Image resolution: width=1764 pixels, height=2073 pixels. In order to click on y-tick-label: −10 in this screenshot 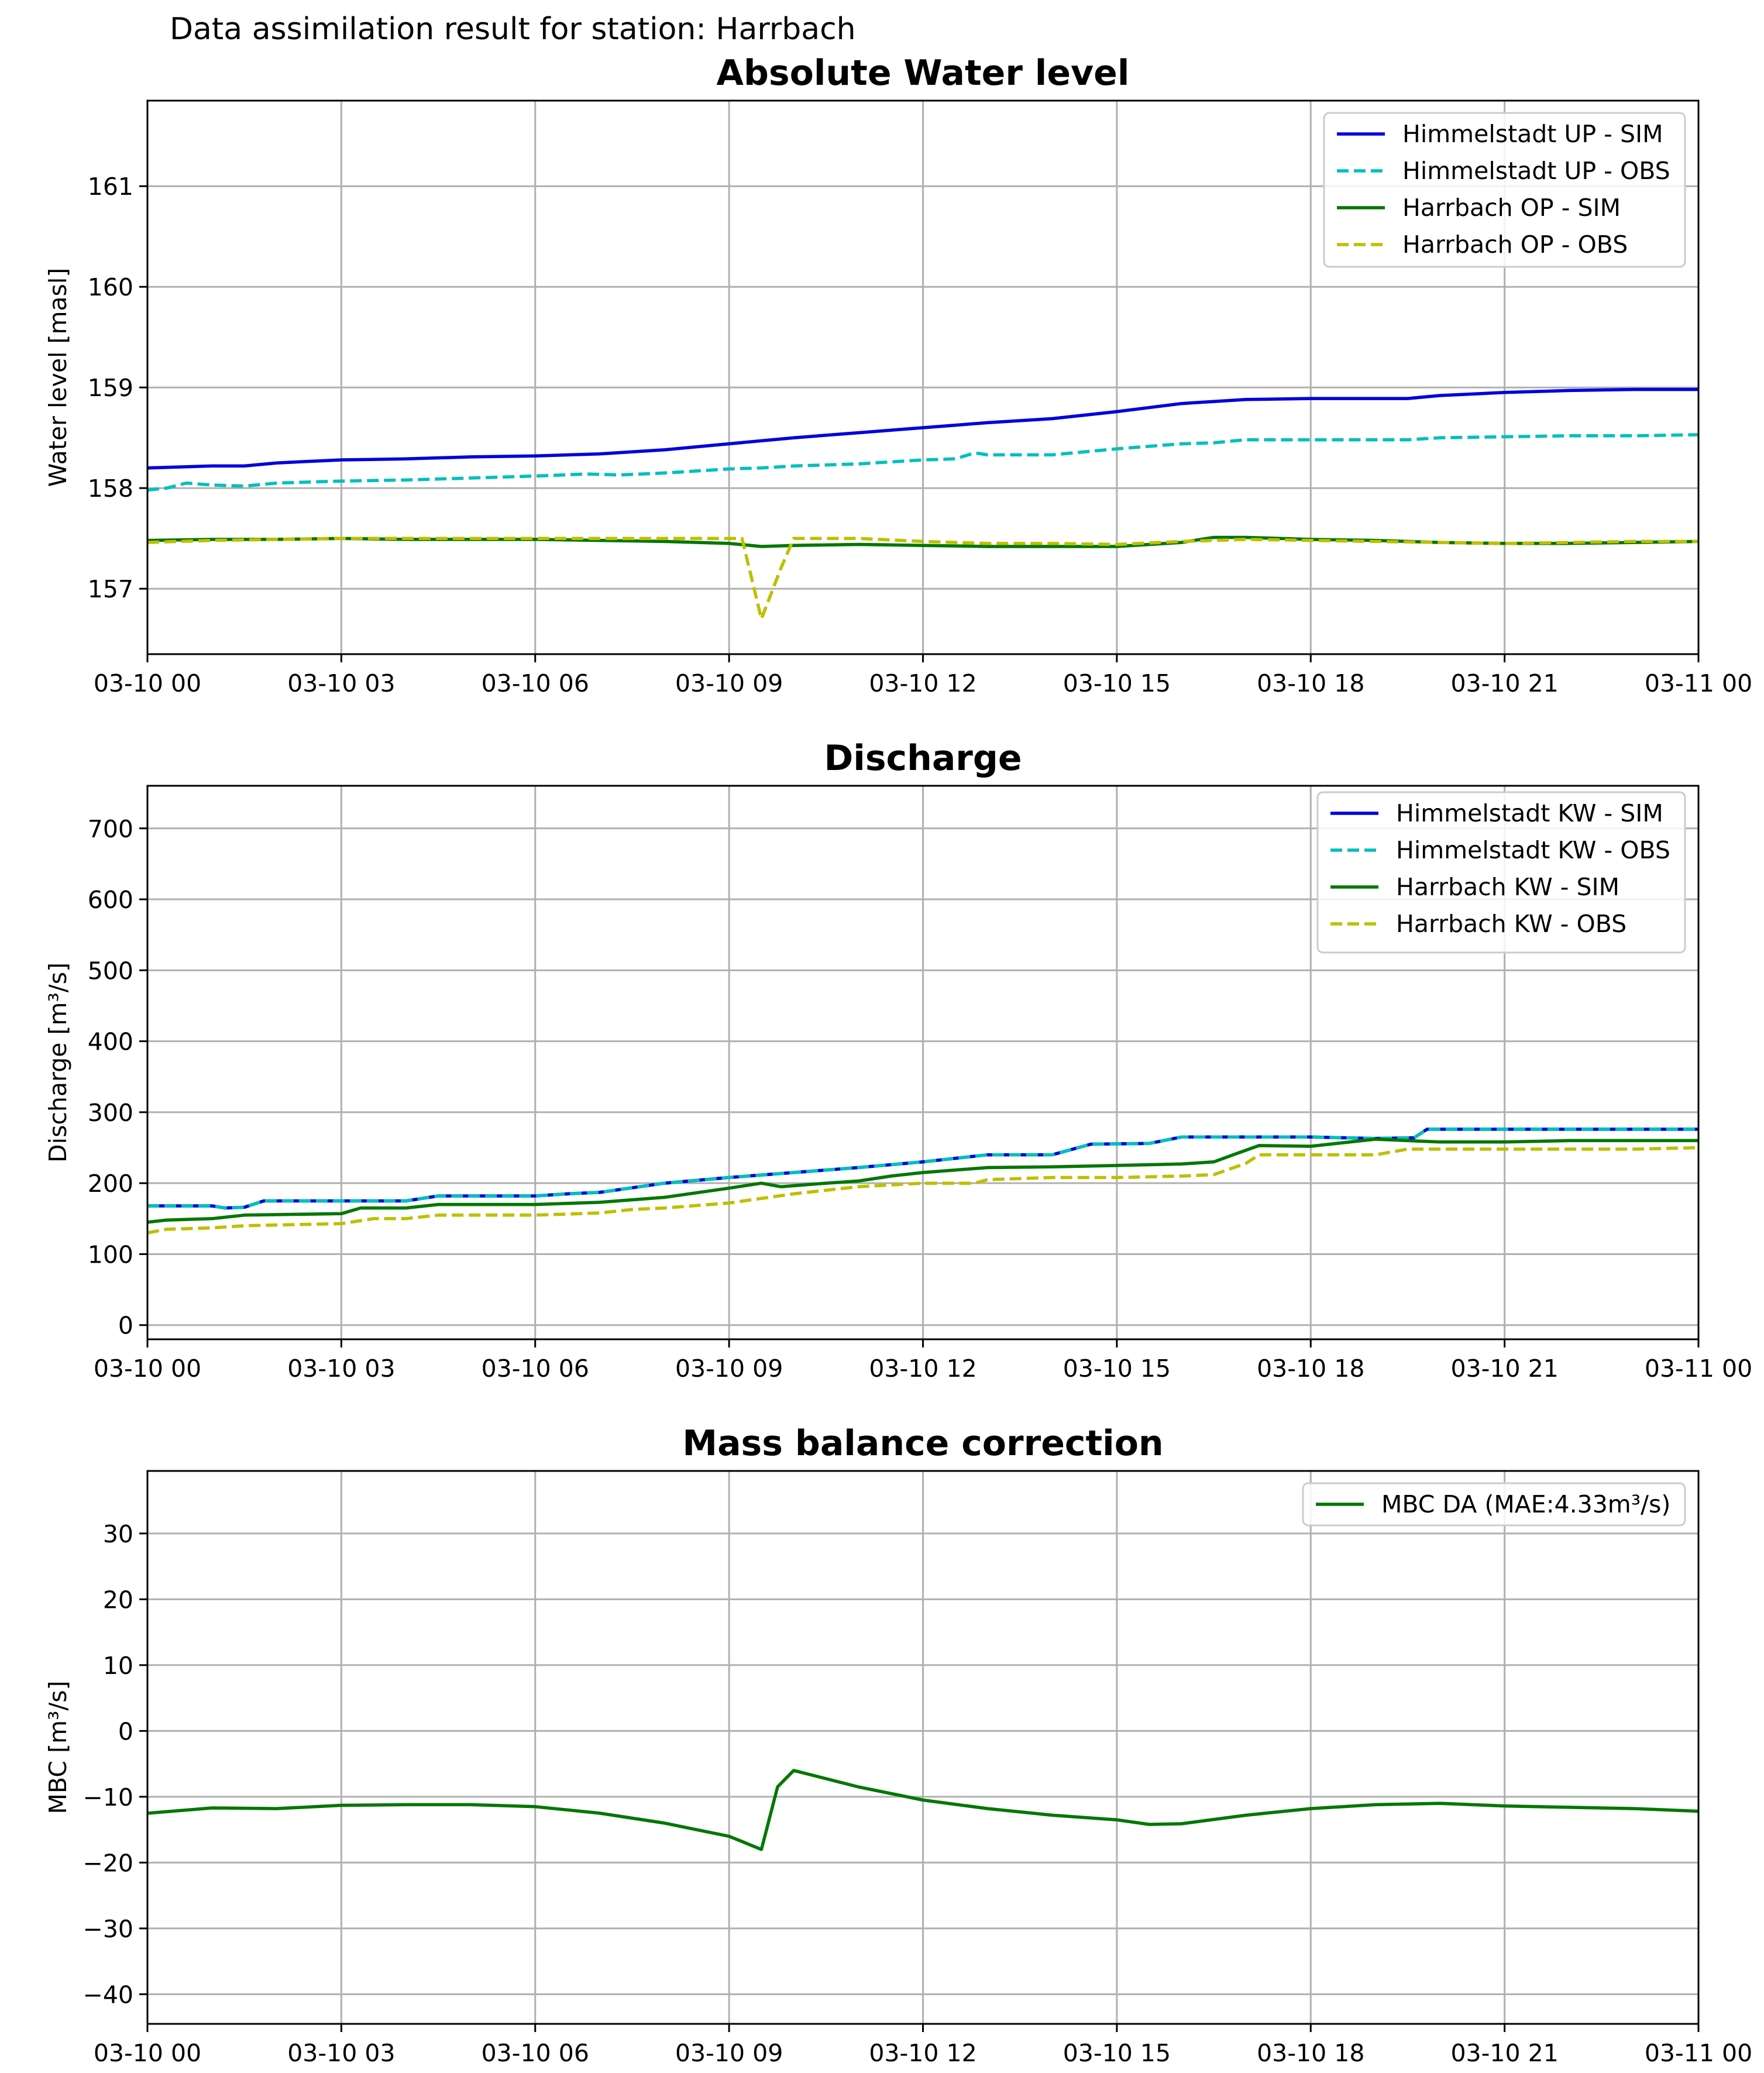, I will do `click(108, 1797)`.